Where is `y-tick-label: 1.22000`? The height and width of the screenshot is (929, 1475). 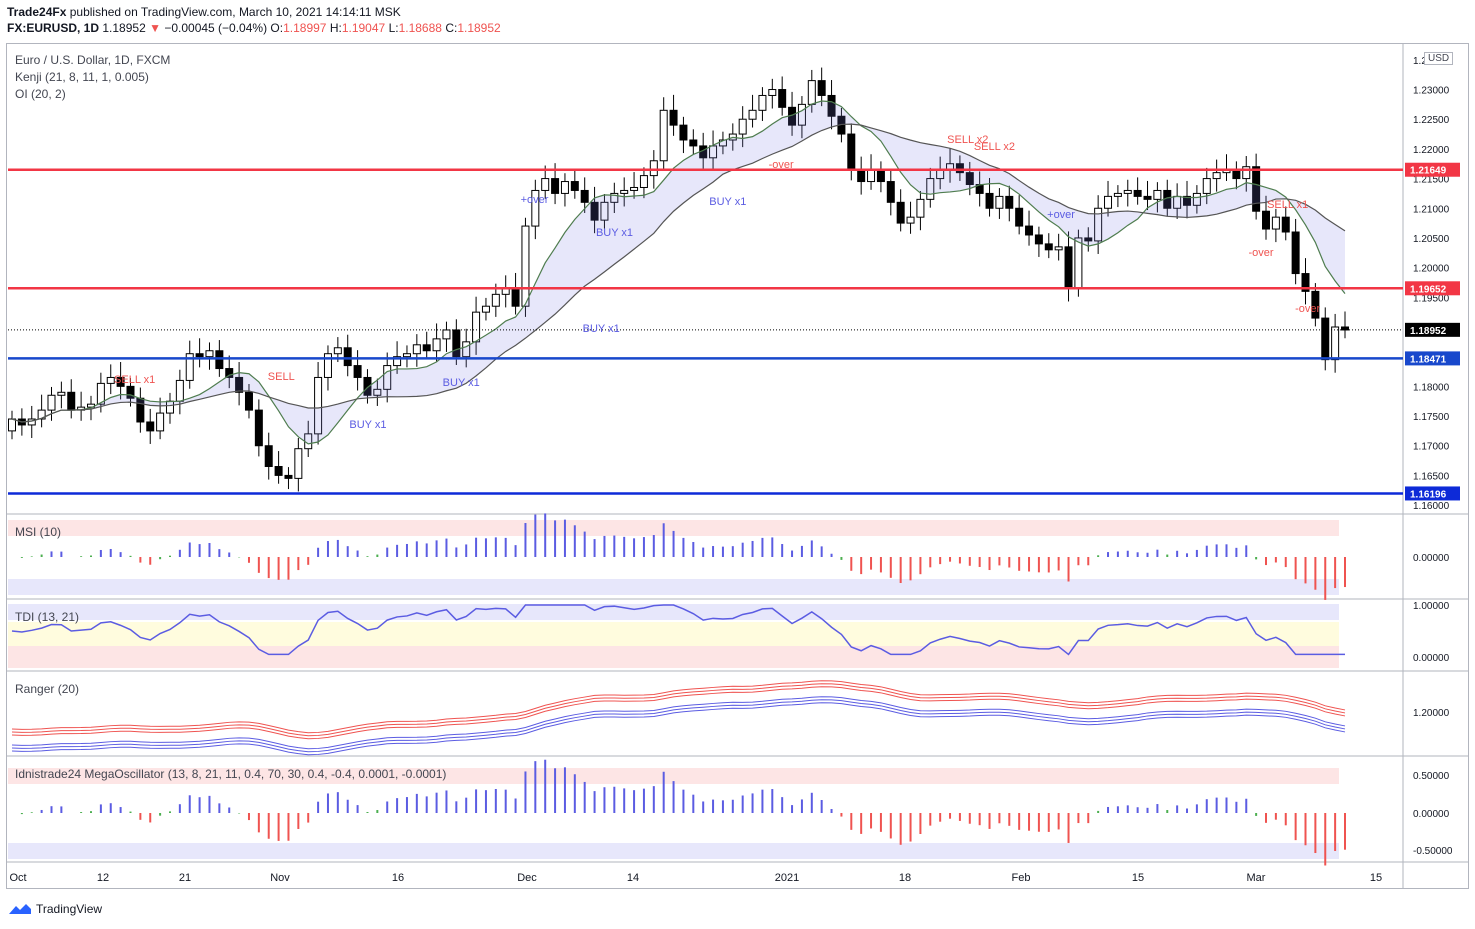 y-tick-label: 1.22000 is located at coordinates (1431, 150).